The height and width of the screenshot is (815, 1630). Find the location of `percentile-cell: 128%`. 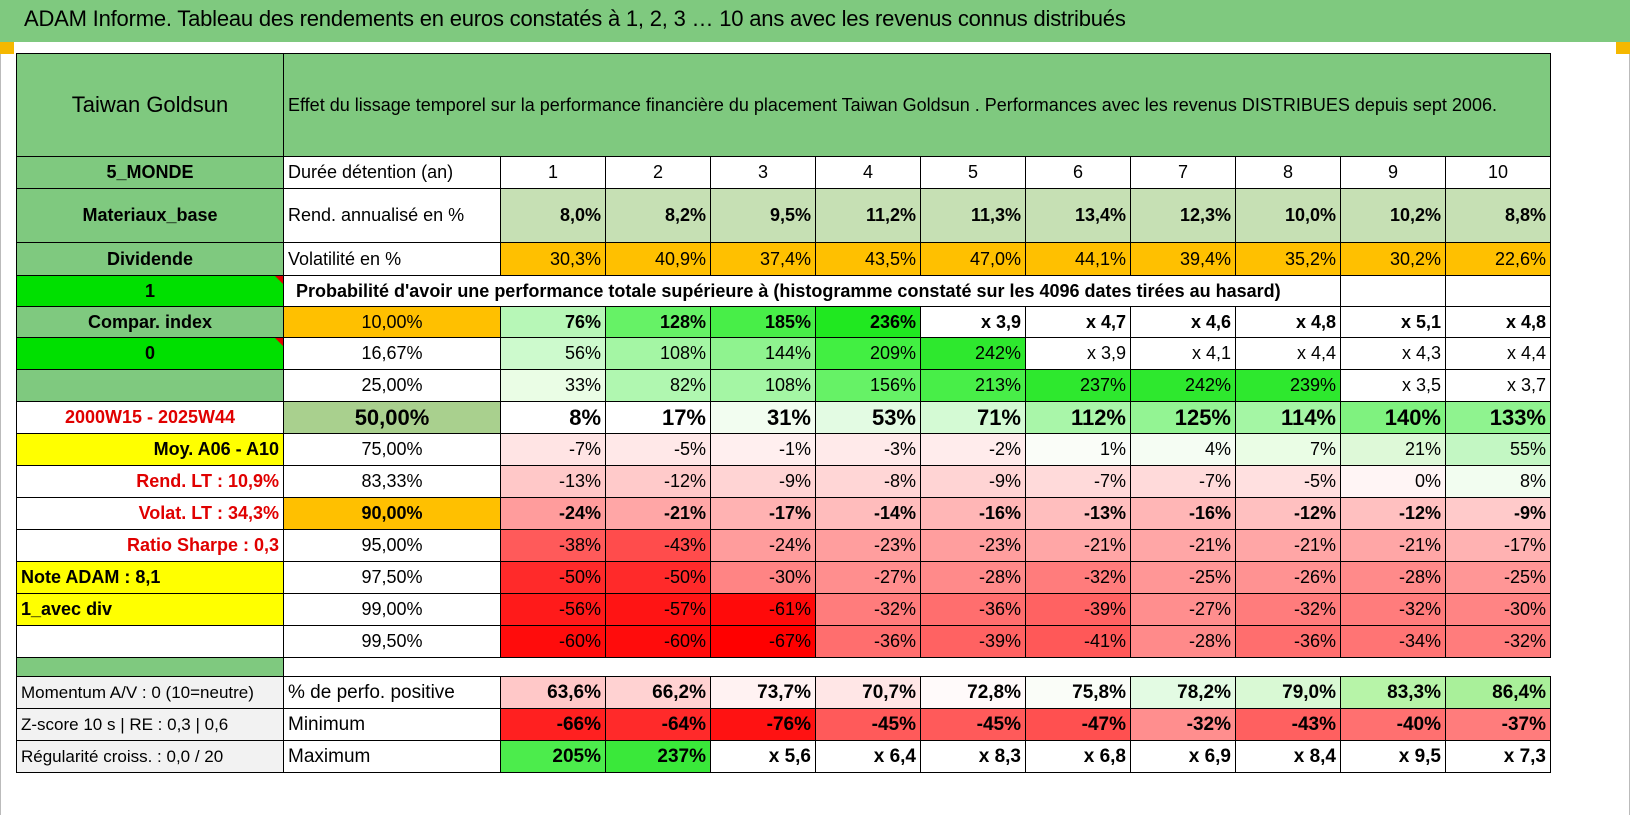

percentile-cell: 128% is located at coordinates (658, 322).